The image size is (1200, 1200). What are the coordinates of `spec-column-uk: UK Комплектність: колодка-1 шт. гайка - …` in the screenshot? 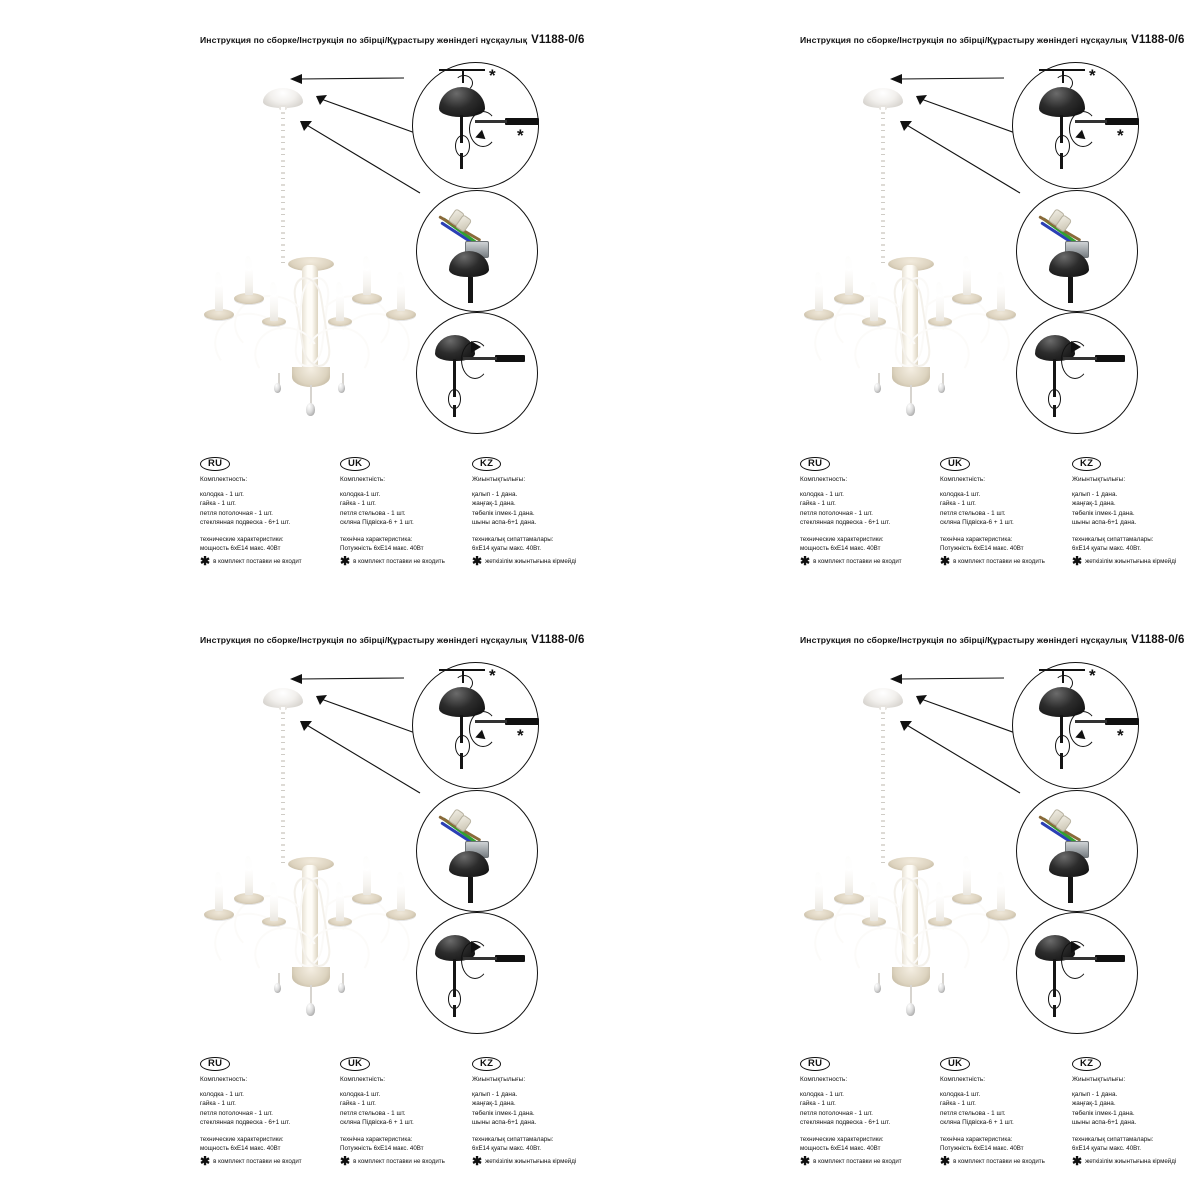 It's located at (992, 1110).